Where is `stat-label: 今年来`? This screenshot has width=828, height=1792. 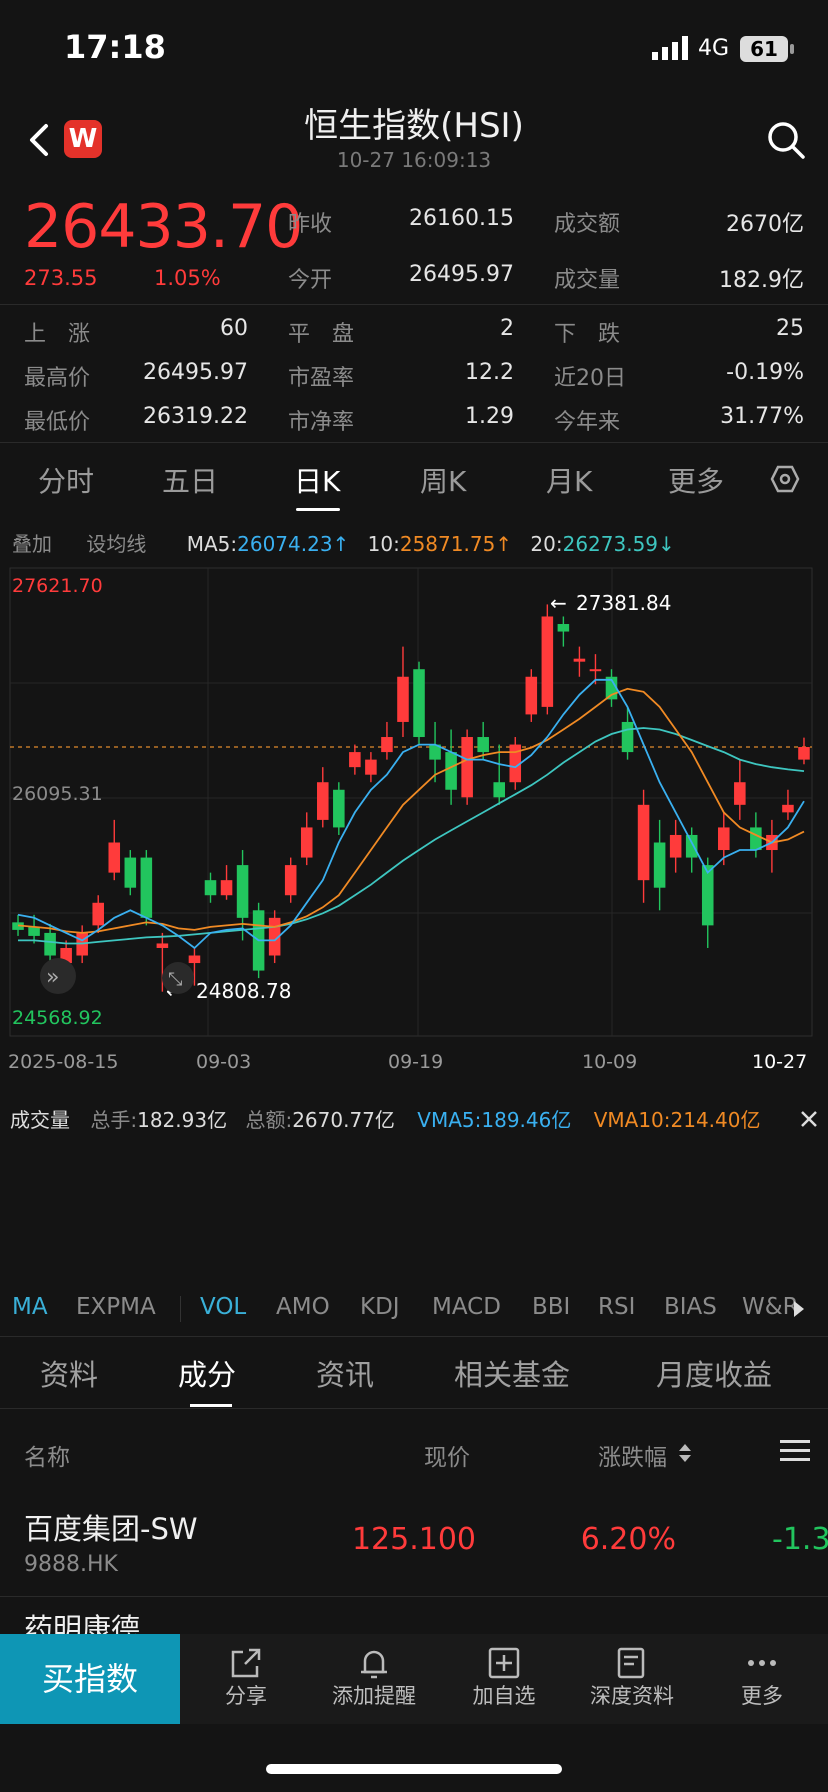 stat-label: 今年来 is located at coordinates (587, 422).